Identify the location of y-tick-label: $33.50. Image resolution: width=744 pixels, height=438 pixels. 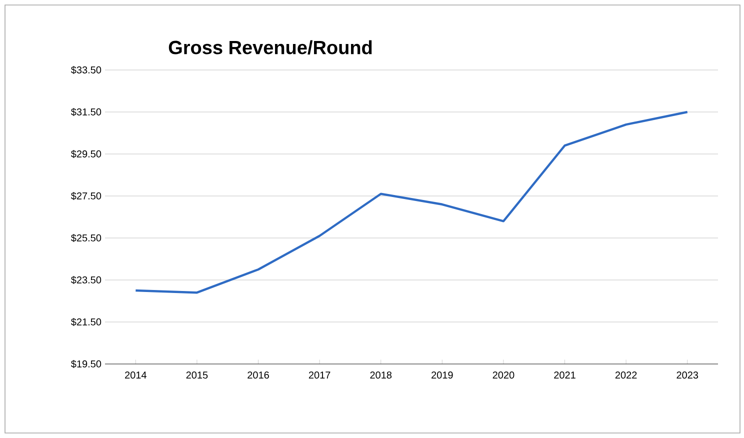
(86, 70).